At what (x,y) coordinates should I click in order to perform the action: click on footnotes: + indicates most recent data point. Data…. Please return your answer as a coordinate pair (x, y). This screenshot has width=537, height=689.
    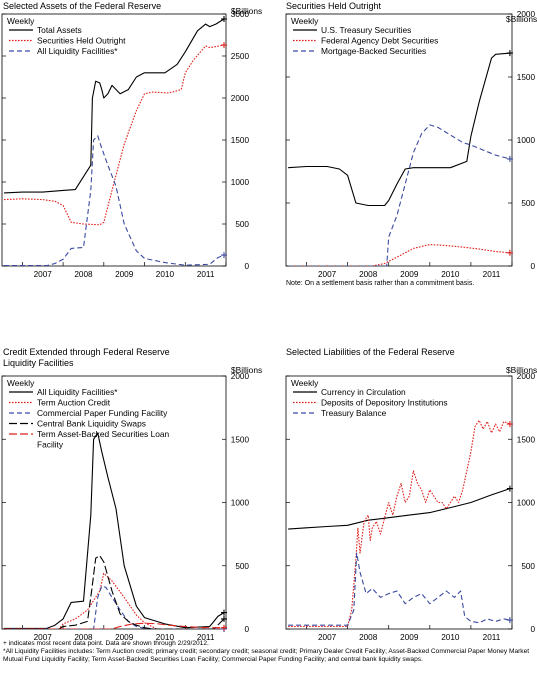
    Looking at the image, I should click on (269, 652).